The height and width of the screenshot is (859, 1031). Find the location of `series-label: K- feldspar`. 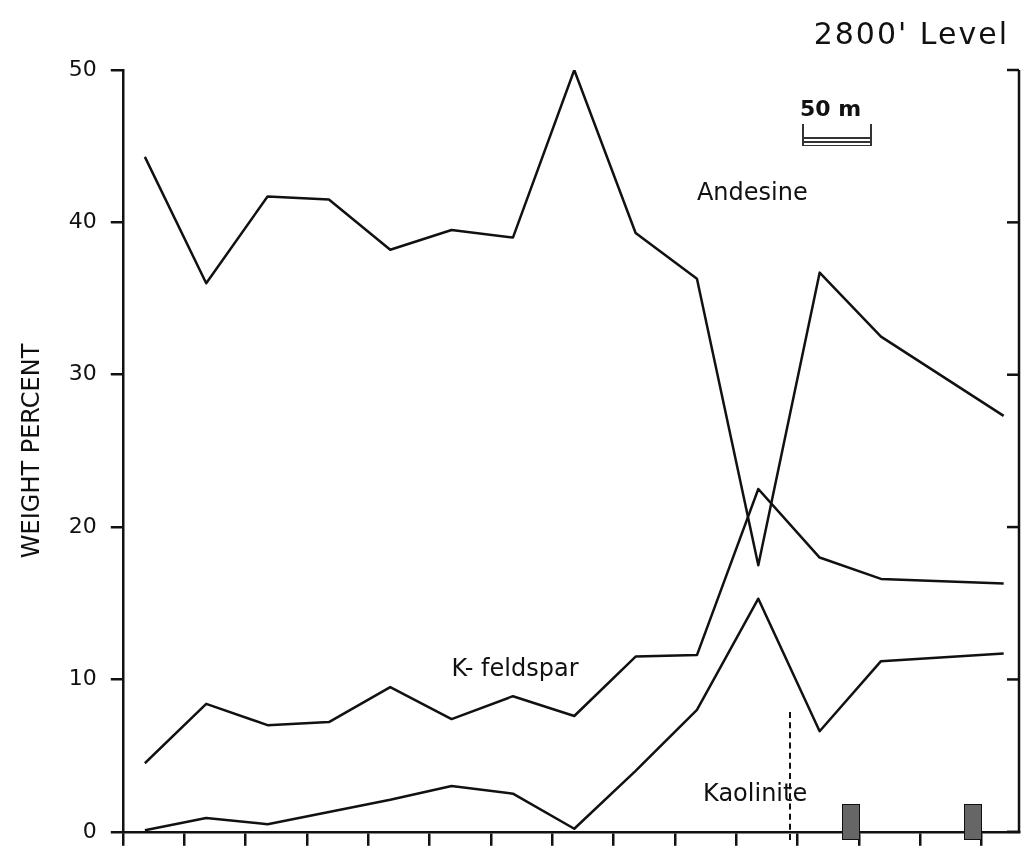

series-label: K- feldspar is located at coordinates (515, 668).